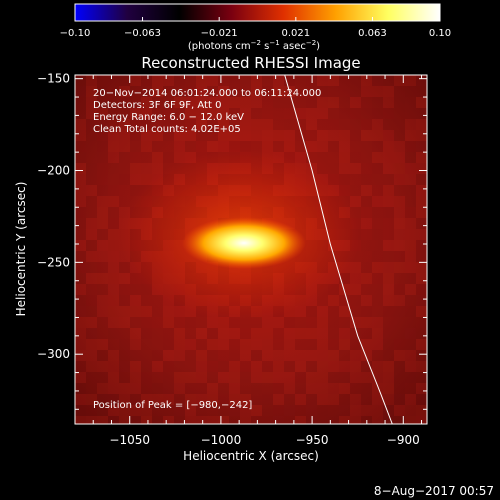  Describe the element at coordinates (257, 19) in the screenshot. I see `colorbar-ticks` at that location.